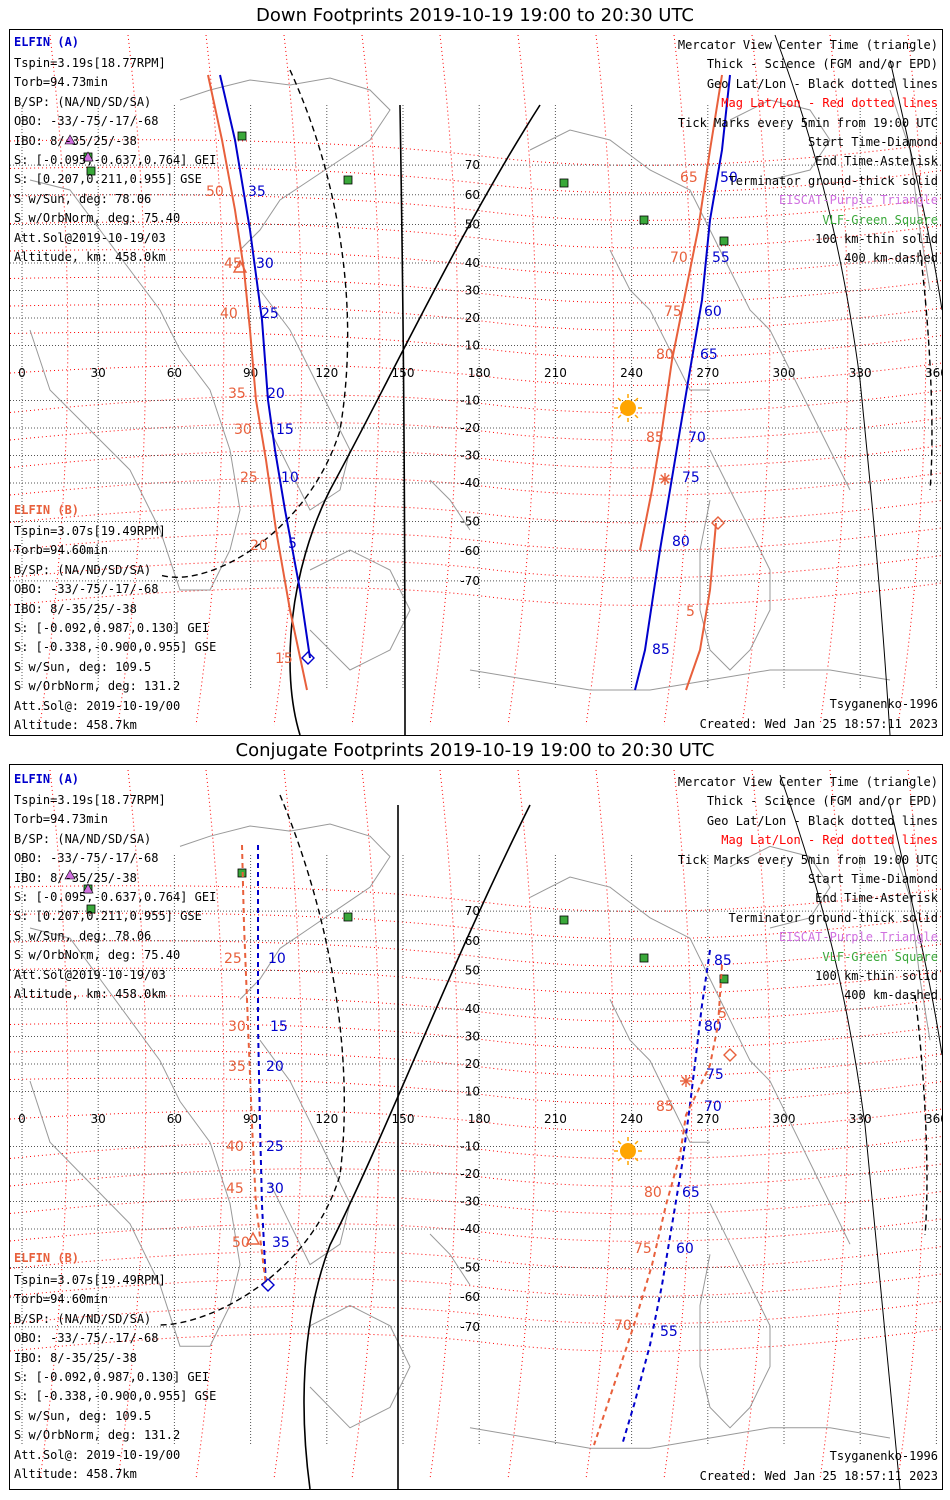 The image size is (950, 1500). Describe the element at coordinates (83, 569) in the screenshot. I see `elfin-b-line: B/SP: (NA/ND/SD/SA)` at that location.